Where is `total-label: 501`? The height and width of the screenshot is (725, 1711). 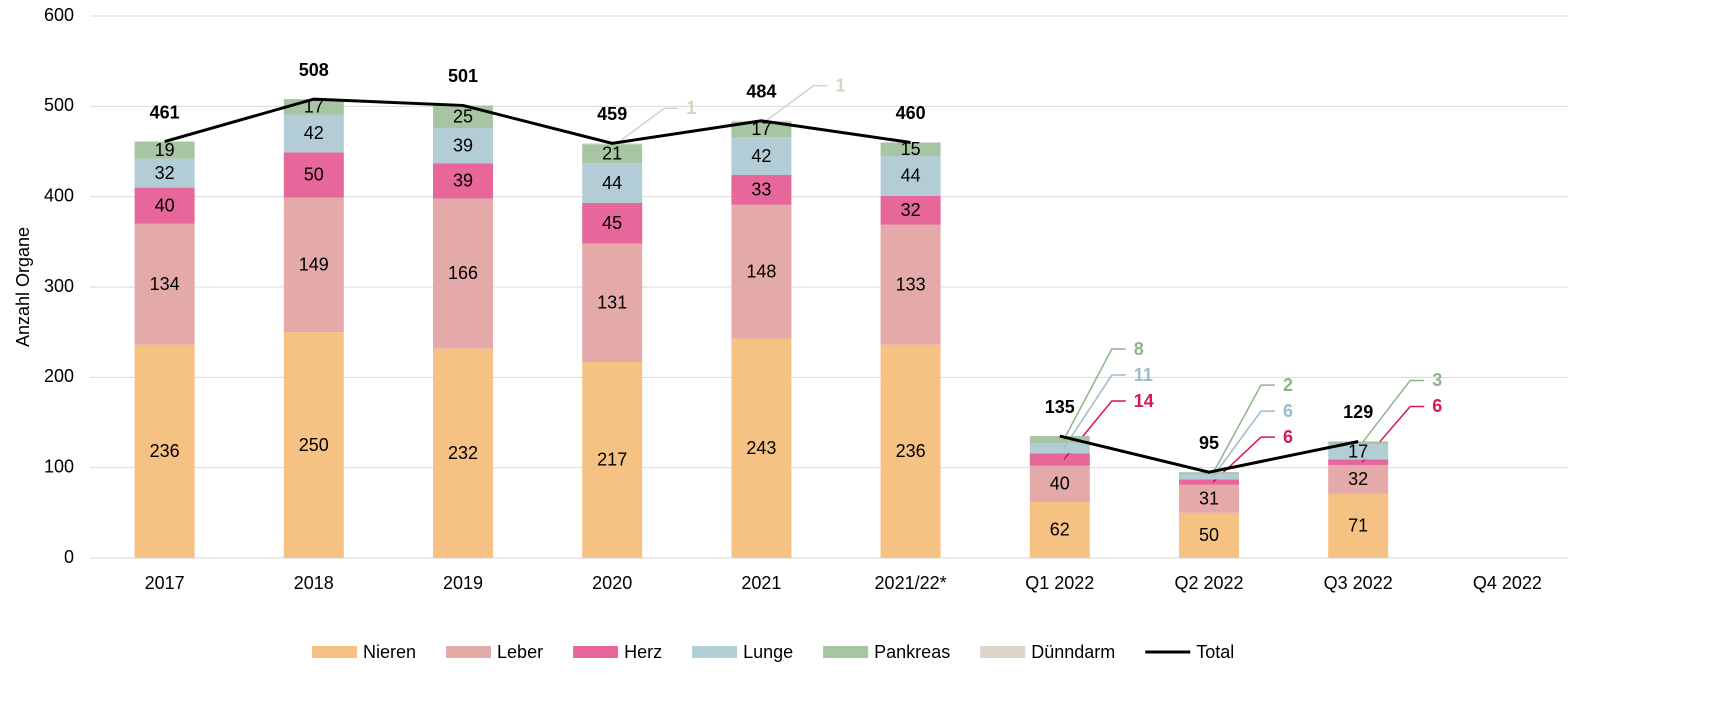
total-label: 501 is located at coordinates (463, 76).